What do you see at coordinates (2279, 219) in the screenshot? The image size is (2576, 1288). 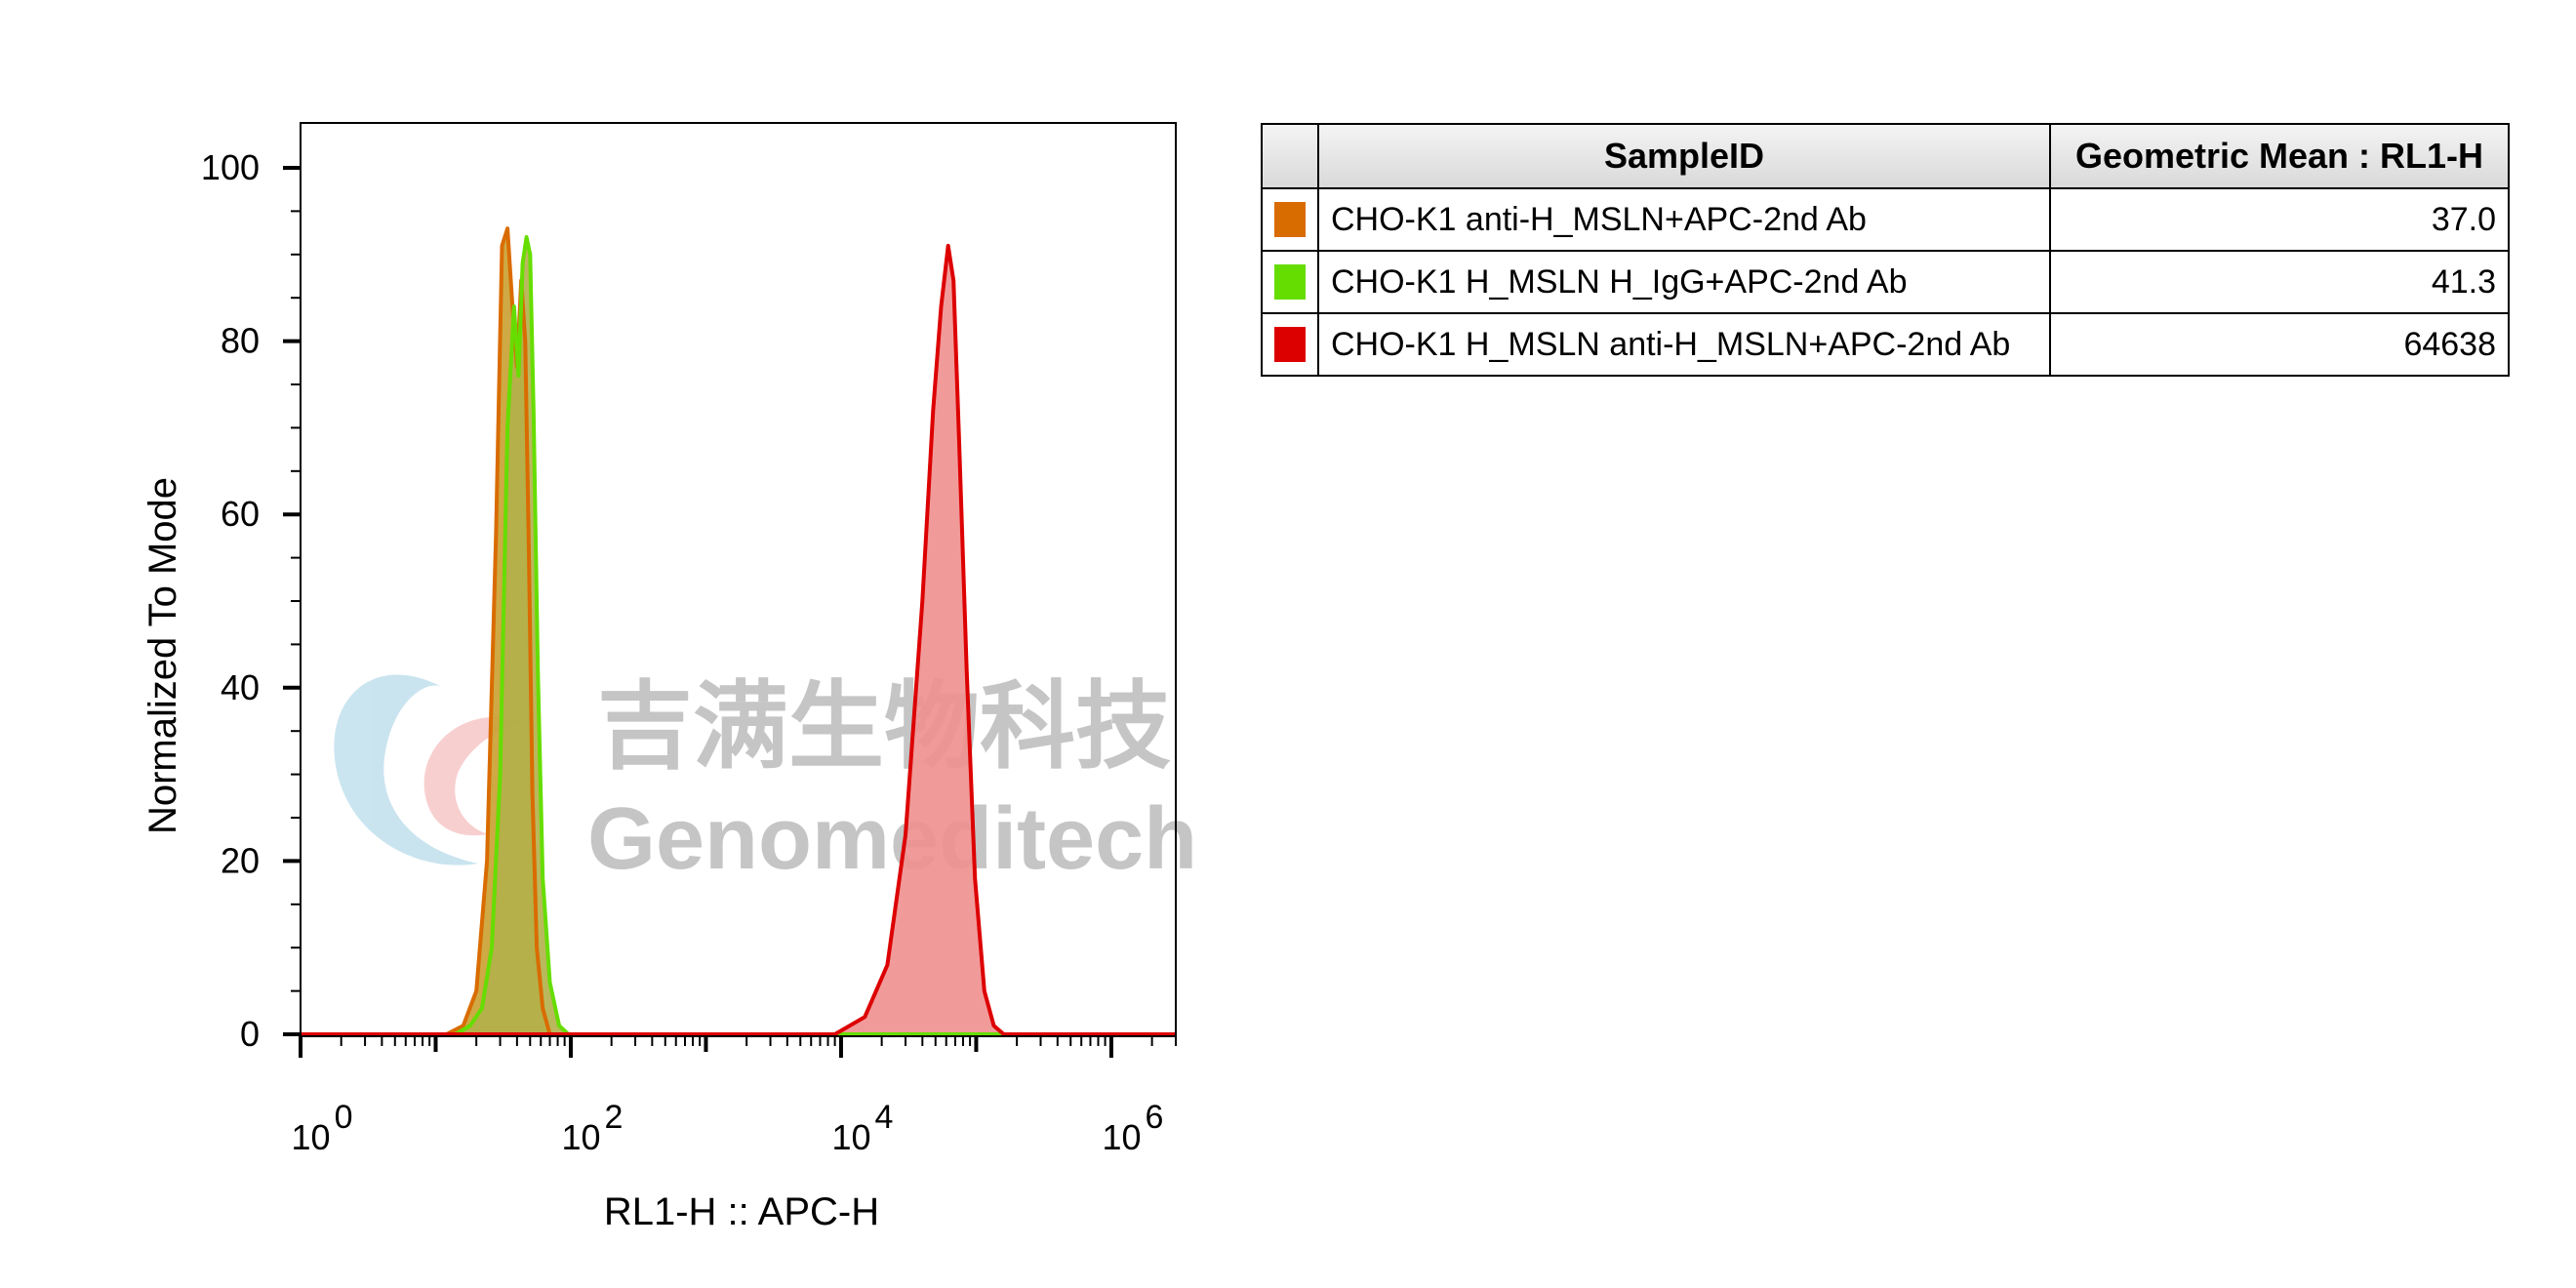 I see `legend-geometric-mean: 37.0` at bounding box center [2279, 219].